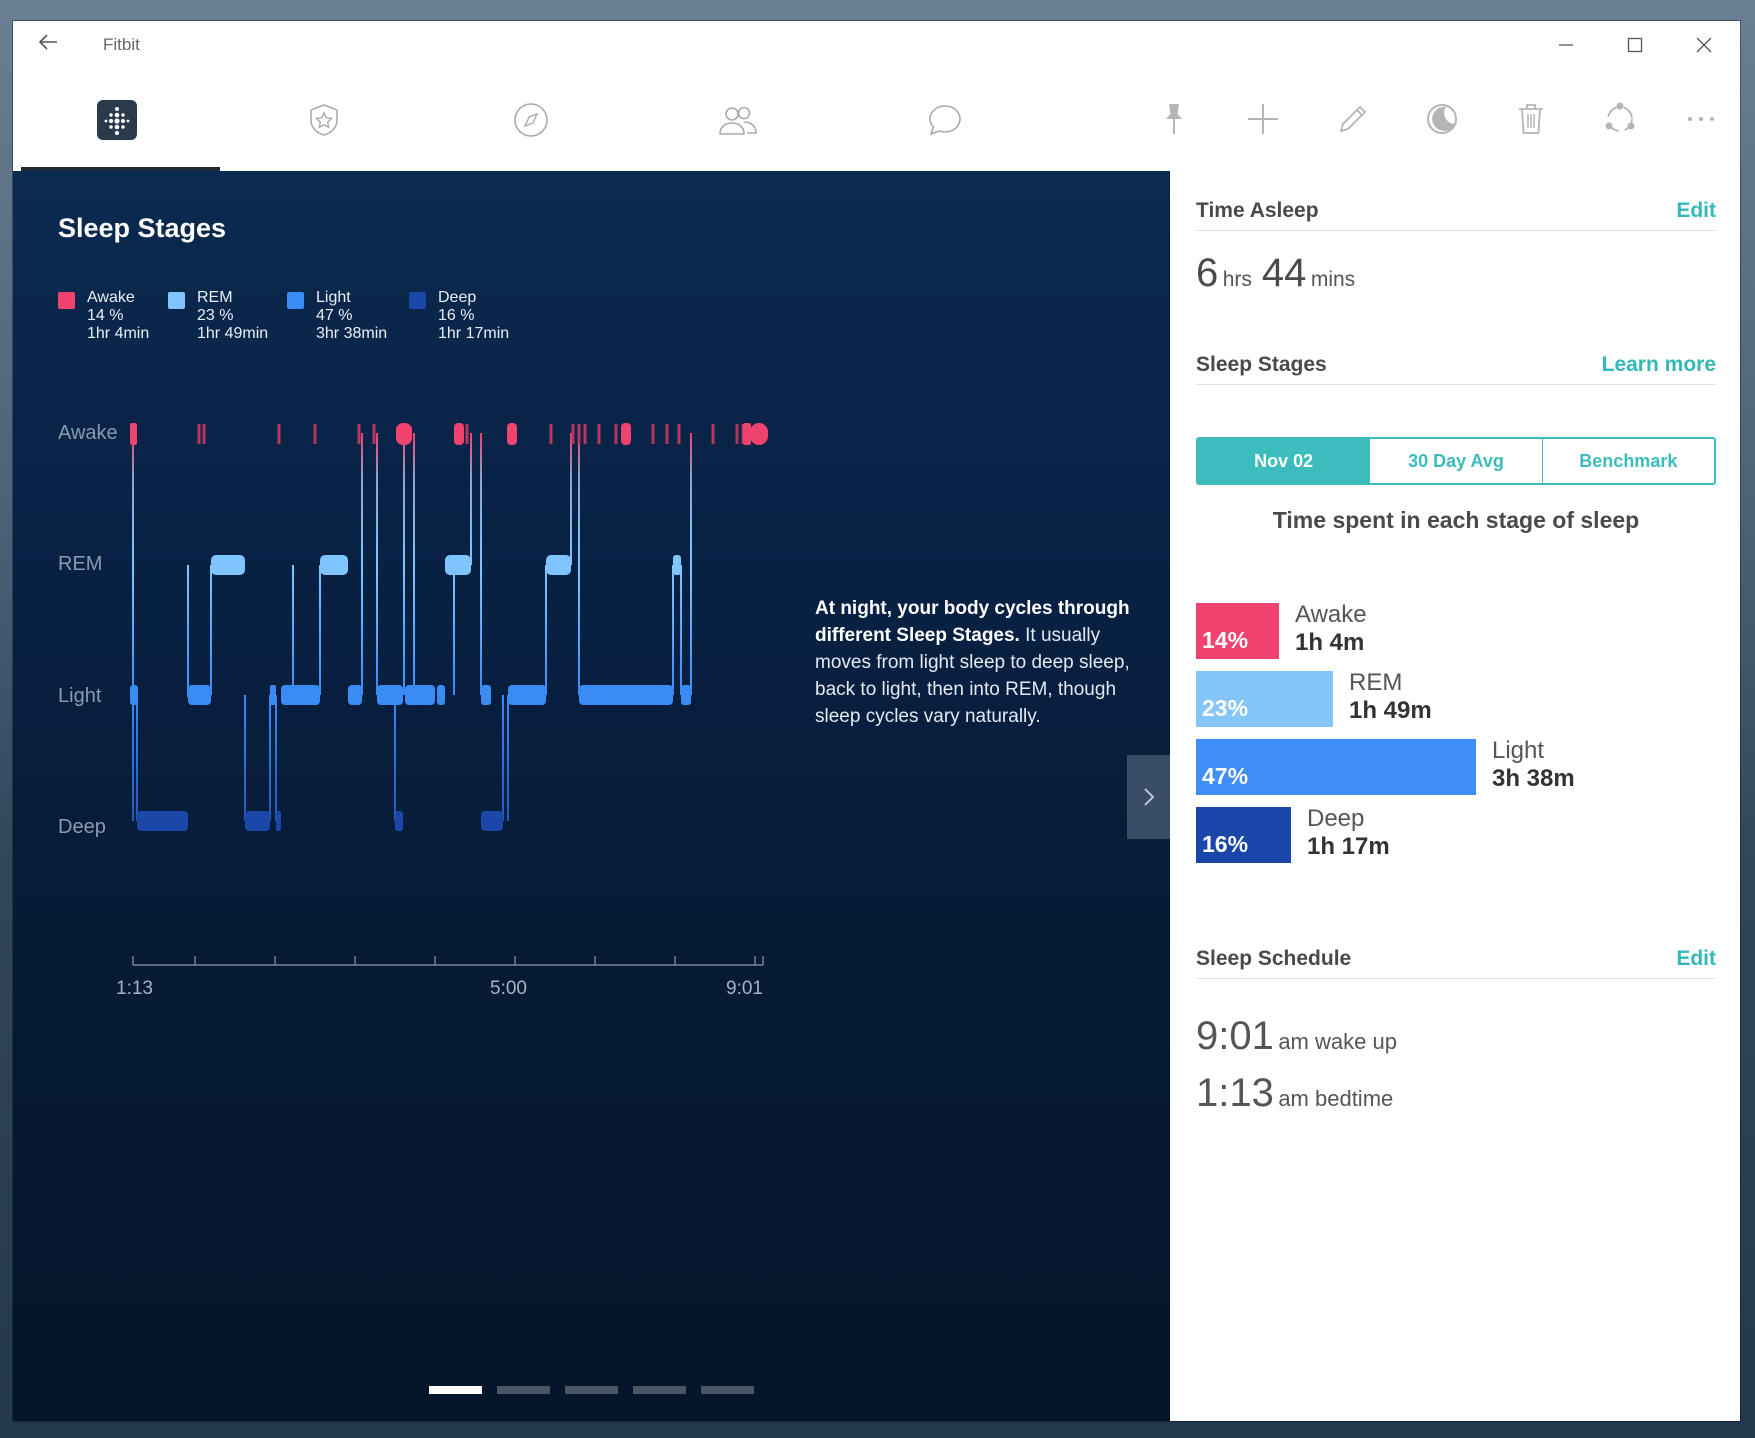 This screenshot has width=1755, height=1438. What do you see at coordinates (1456, 461) in the screenshot?
I see `tab-30-day-avg: 30 Day Avg` at bounding box center [1456, 461].